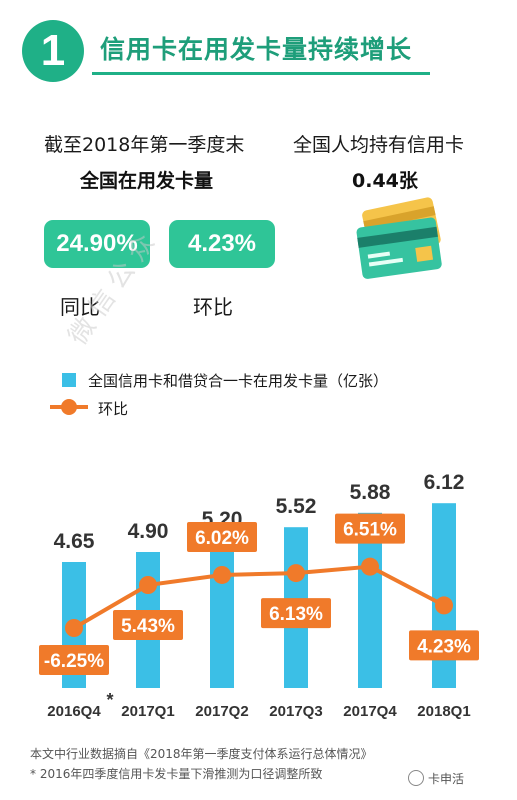 This screenshot has height=800, width=517. I want to click on qoq-point-2017Q2, so click(222, 574).